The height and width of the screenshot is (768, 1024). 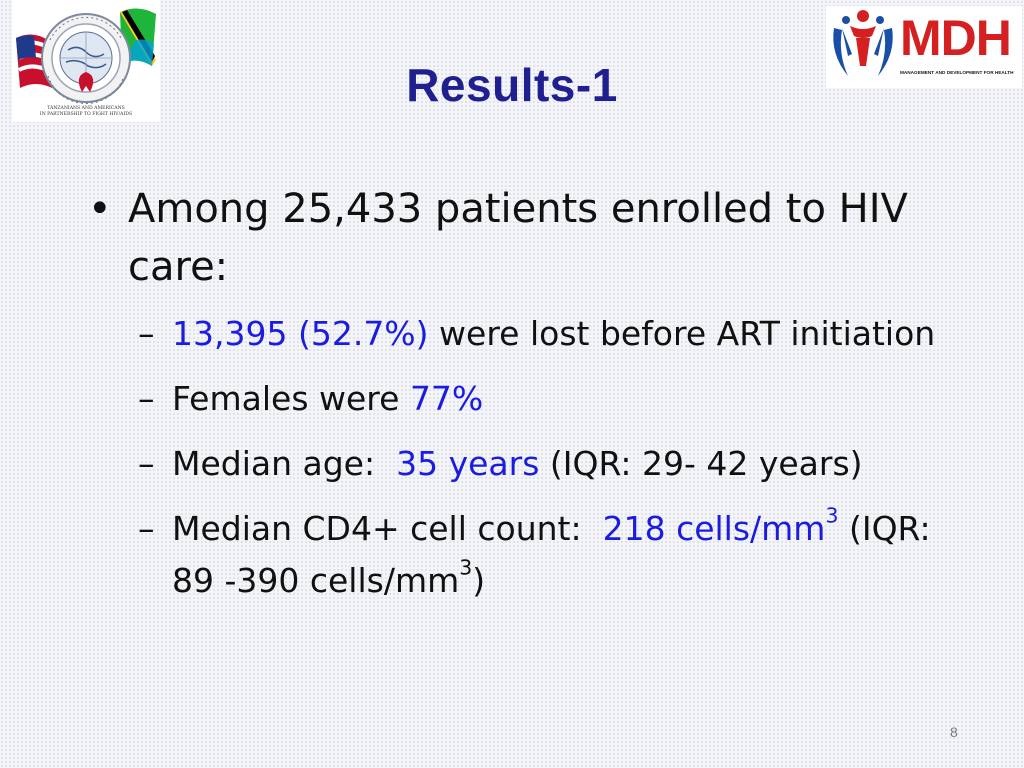 I want to click on lost-count-highlight: 13,395 (52.7%), so click(x=300, y=333).